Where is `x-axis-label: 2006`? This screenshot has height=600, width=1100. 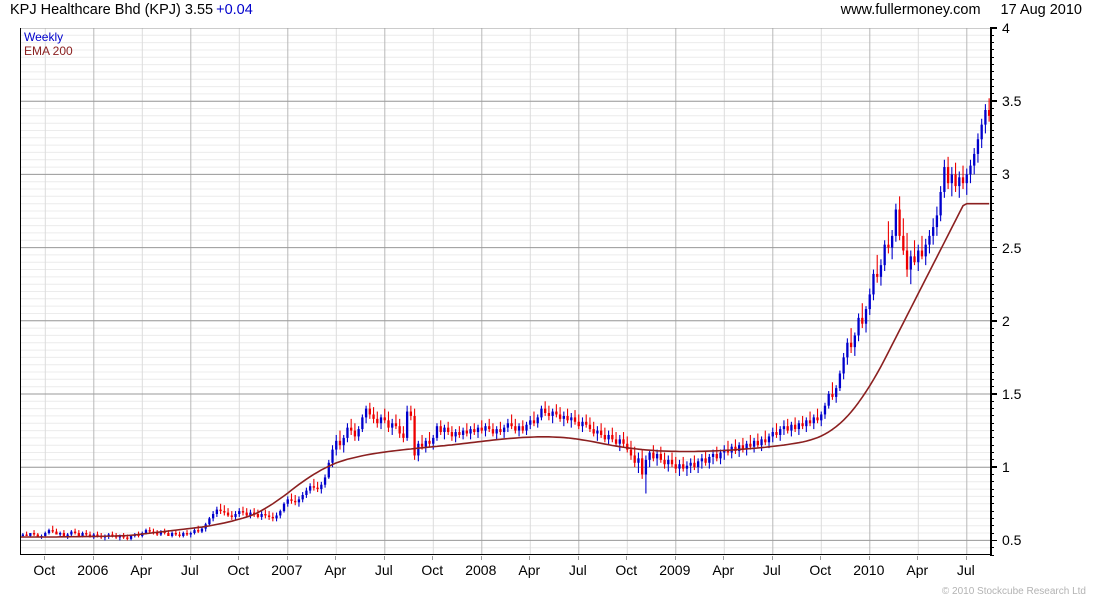 x-axis-label: 2006 is located at coordinates (93, 570).